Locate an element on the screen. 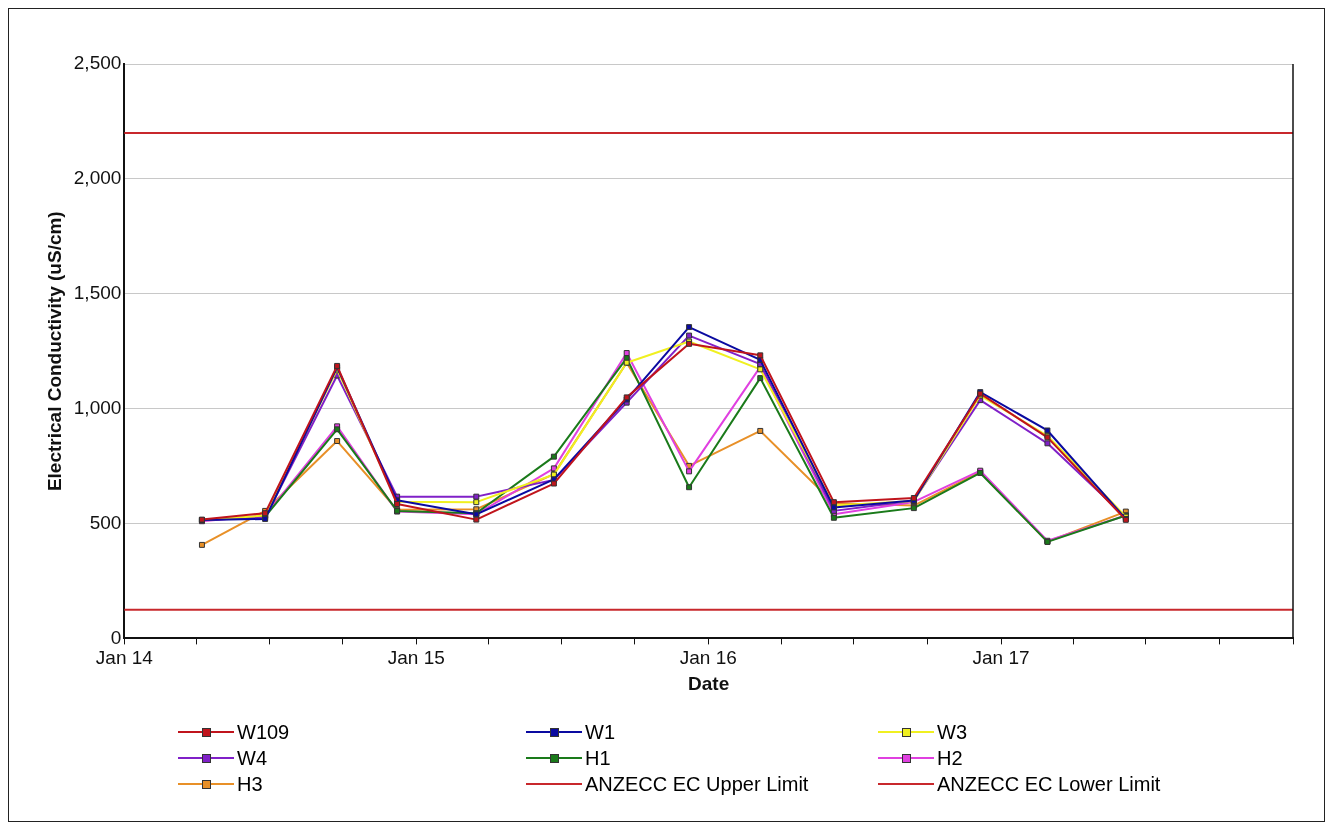  x-tick-label: Jan 14 is located at coordinates (124, 658).